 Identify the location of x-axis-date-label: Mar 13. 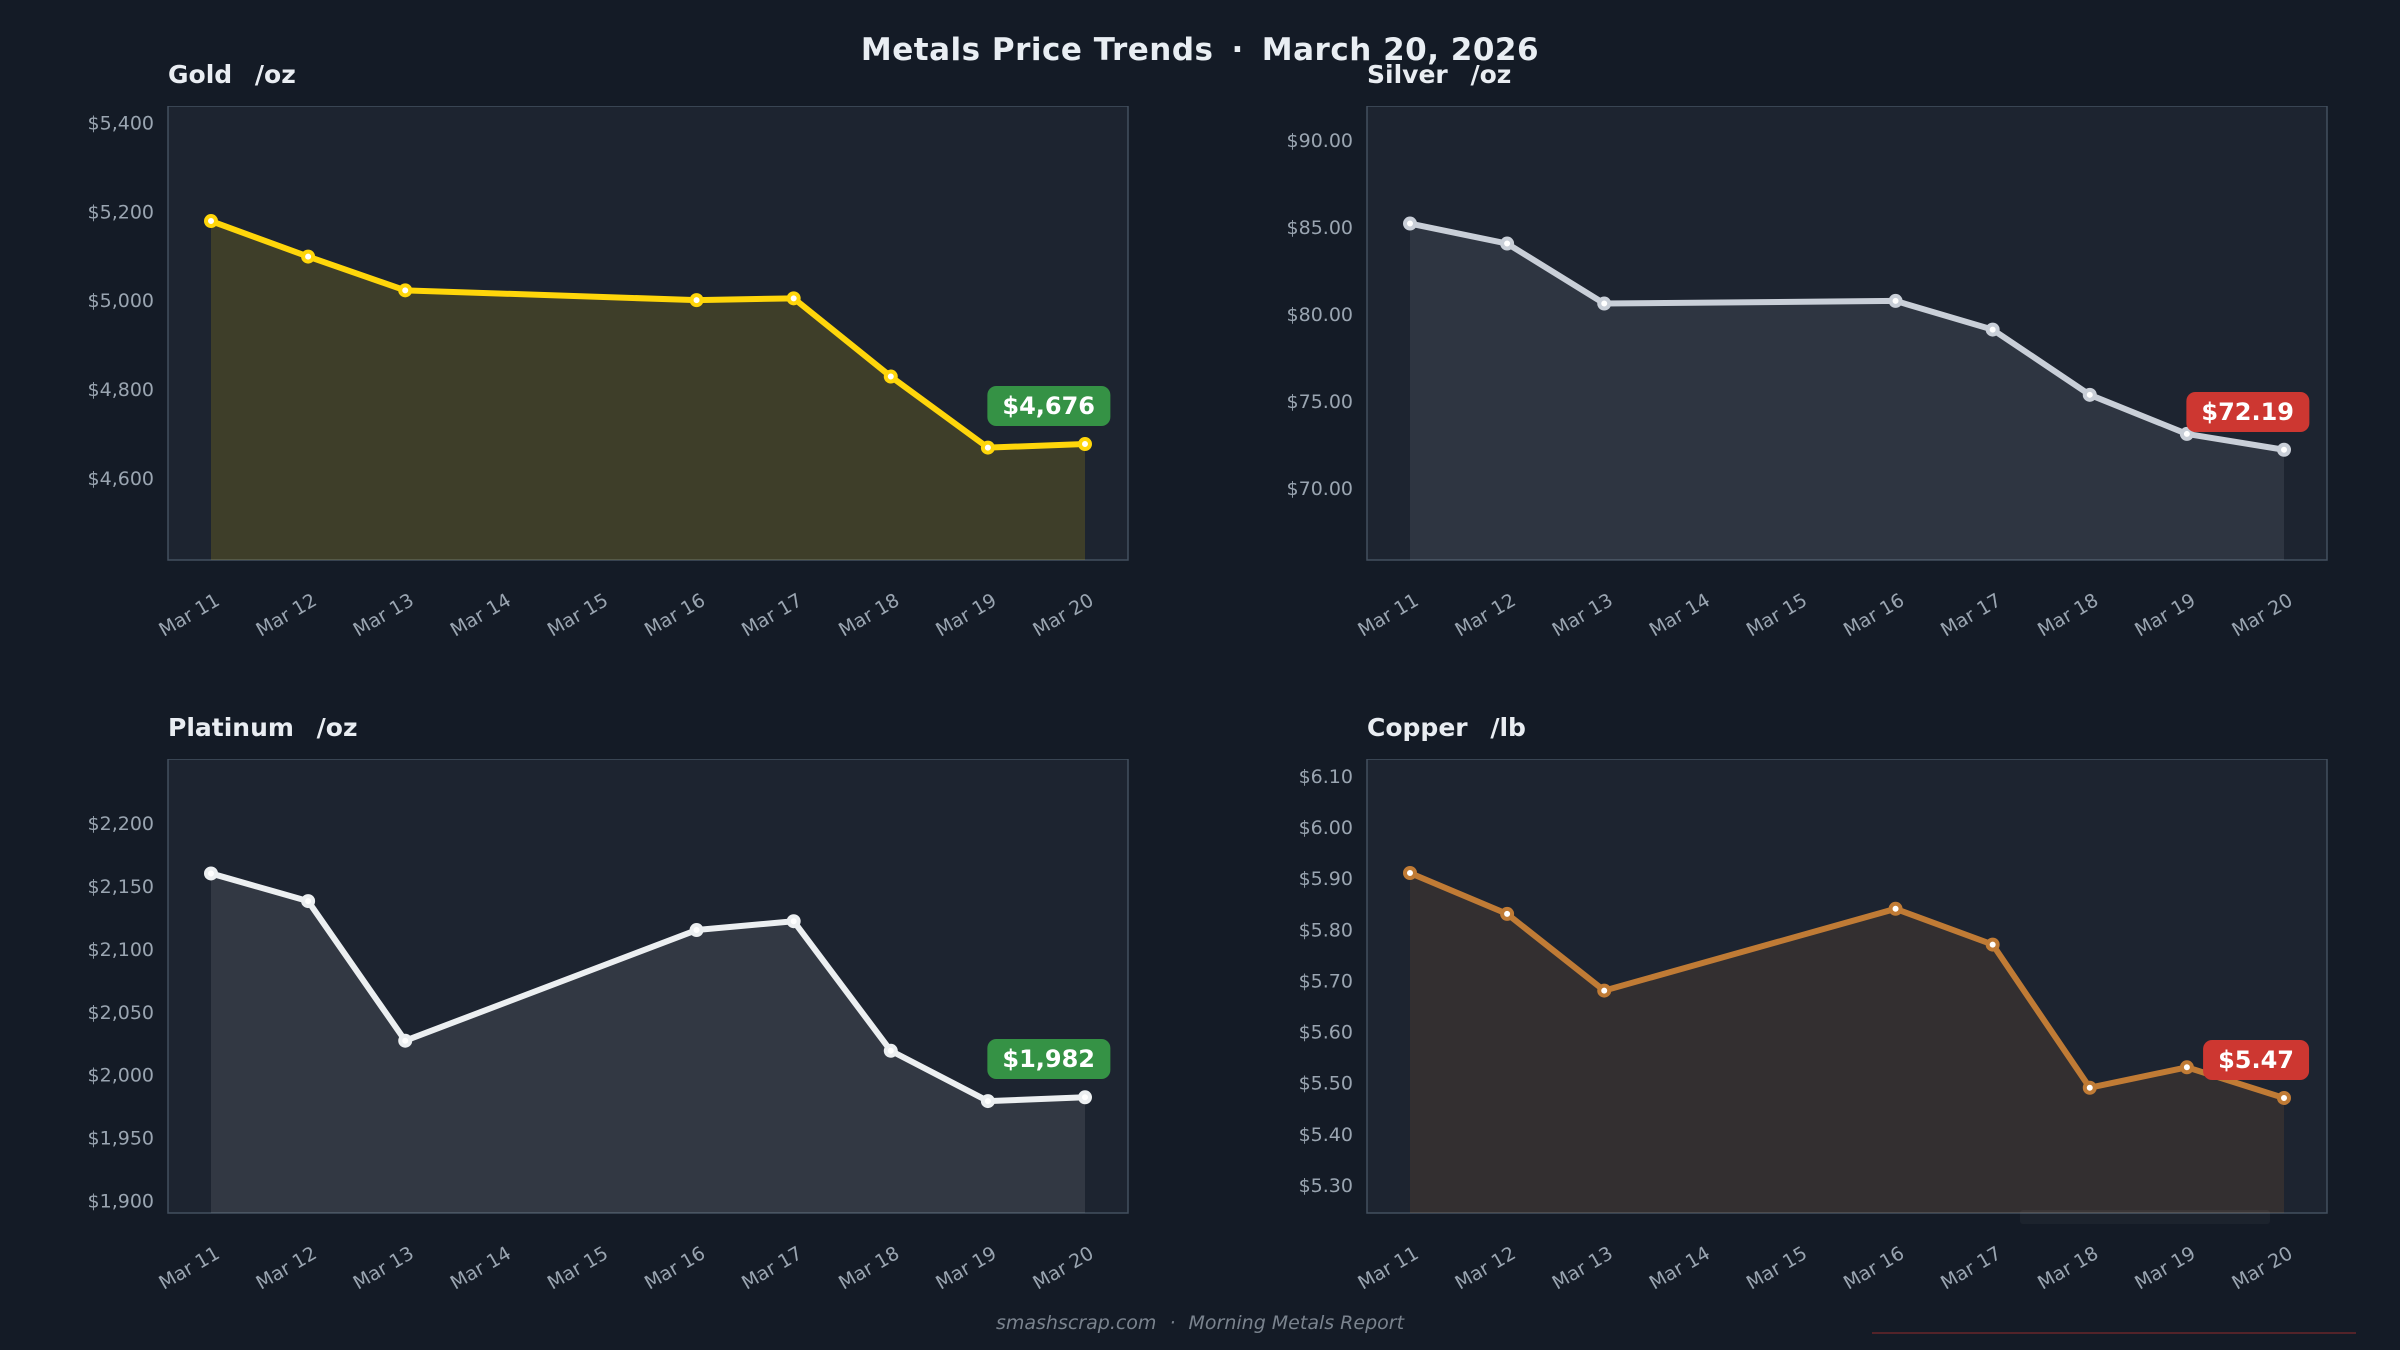
(1582, 615).